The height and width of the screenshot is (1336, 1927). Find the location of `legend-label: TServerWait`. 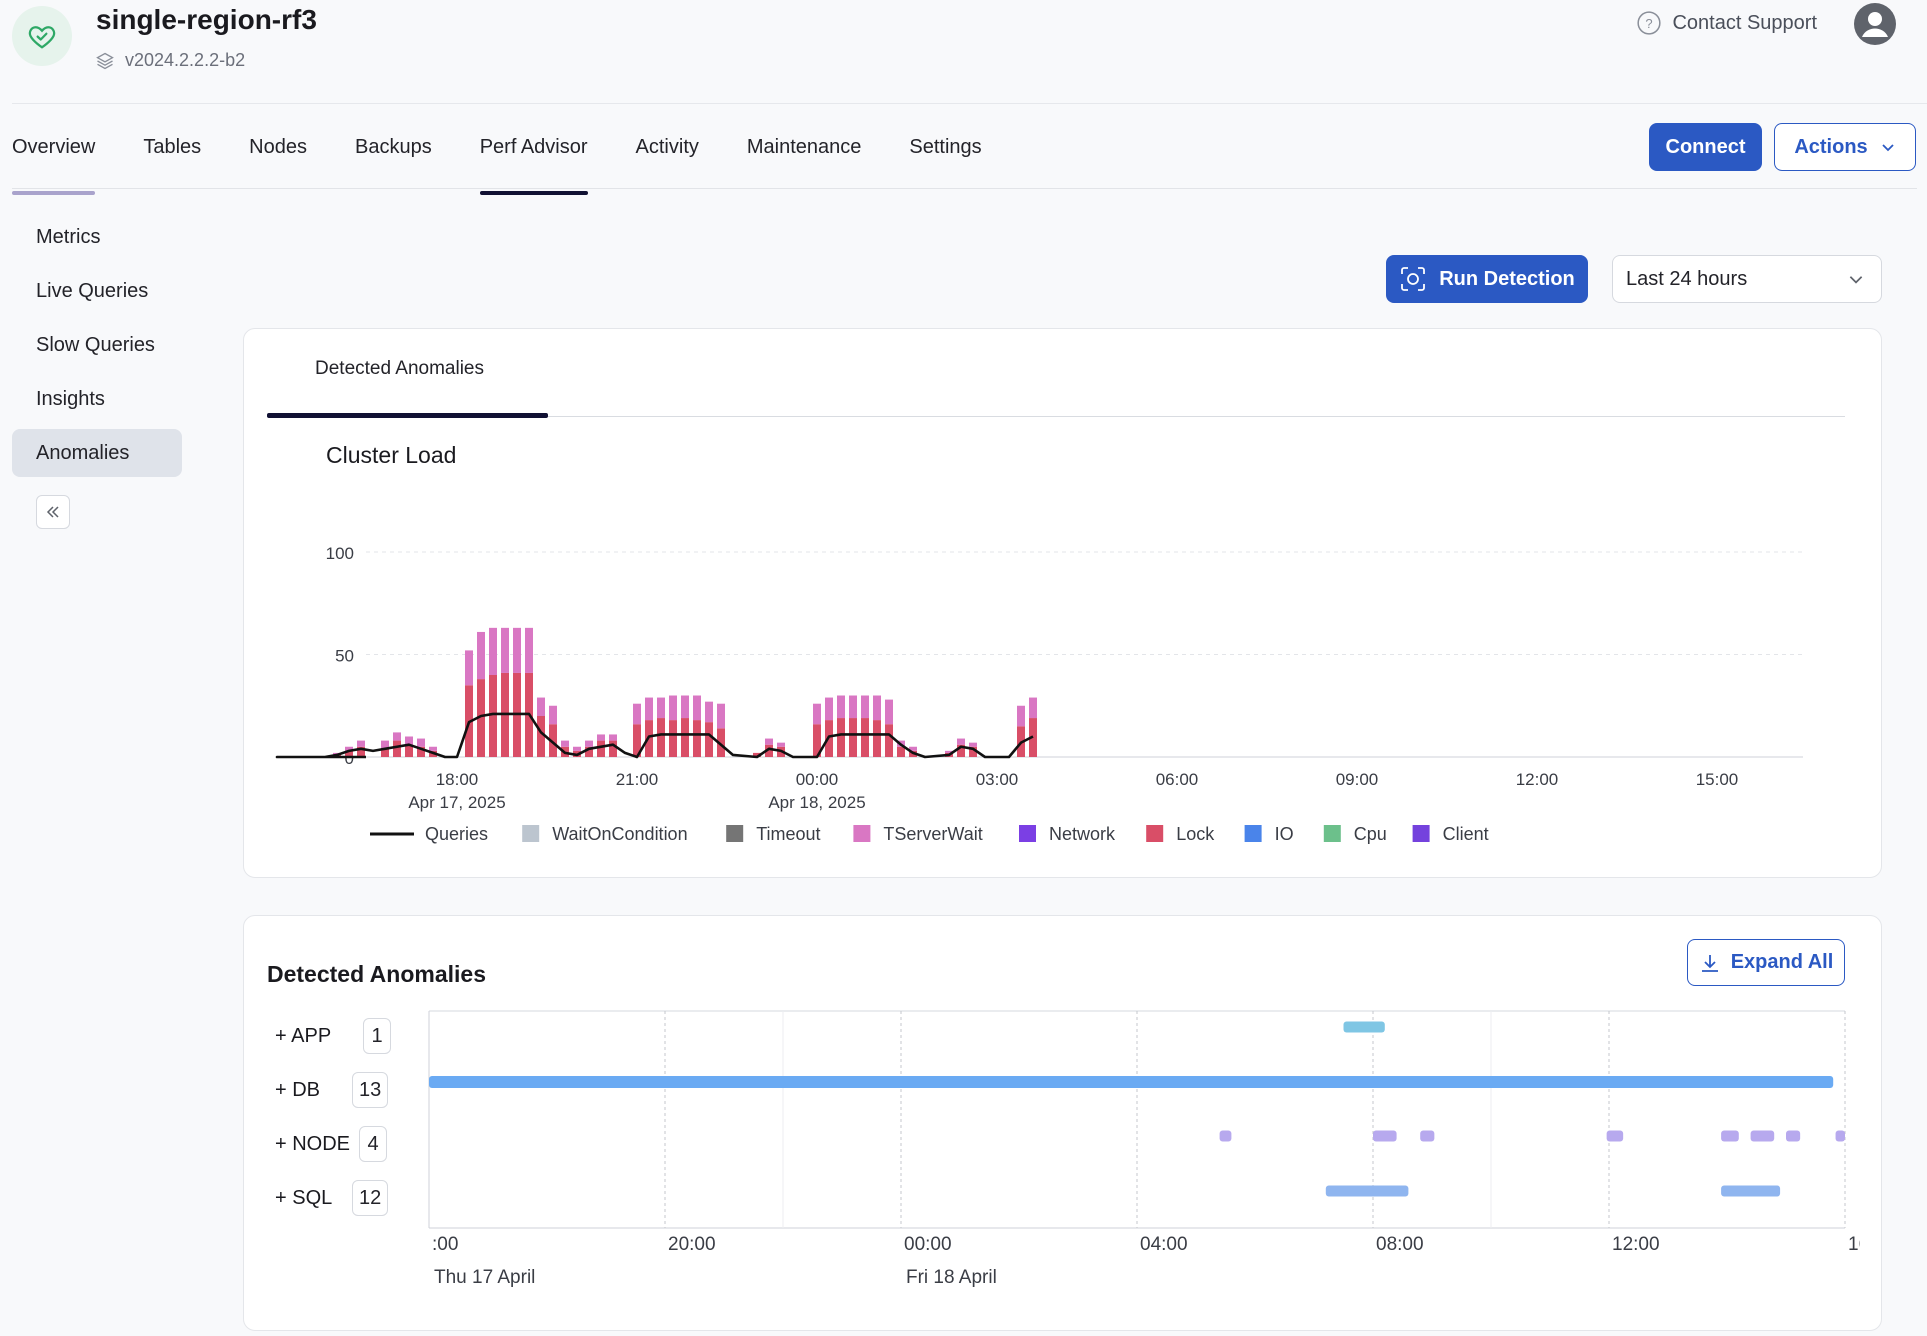

legend-label: TServerWait is located at coordinates (932, 834).